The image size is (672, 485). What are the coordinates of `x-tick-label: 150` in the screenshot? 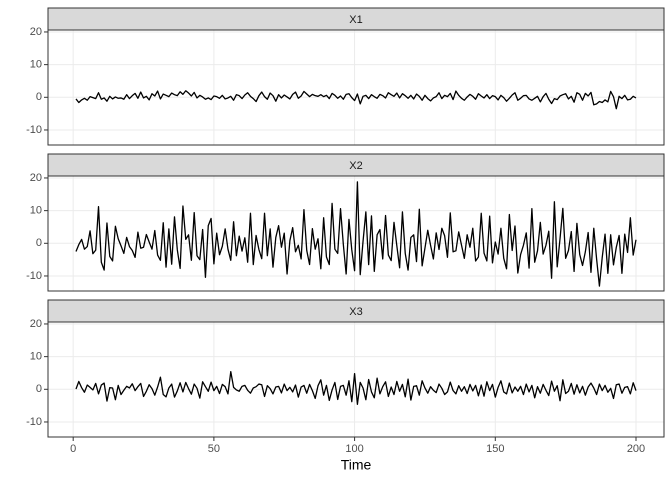 It's located at (495, 449).